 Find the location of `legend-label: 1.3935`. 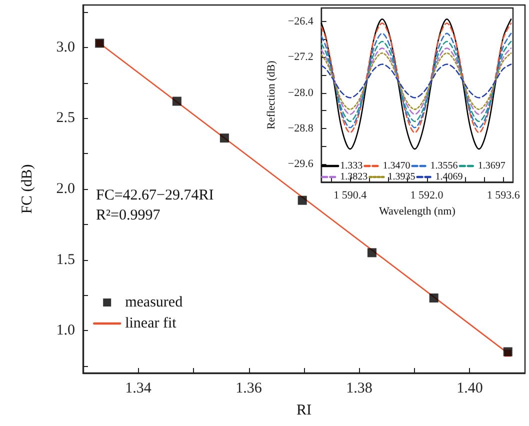

legend-label: 1.3935 is located at coordinates (402, 177).